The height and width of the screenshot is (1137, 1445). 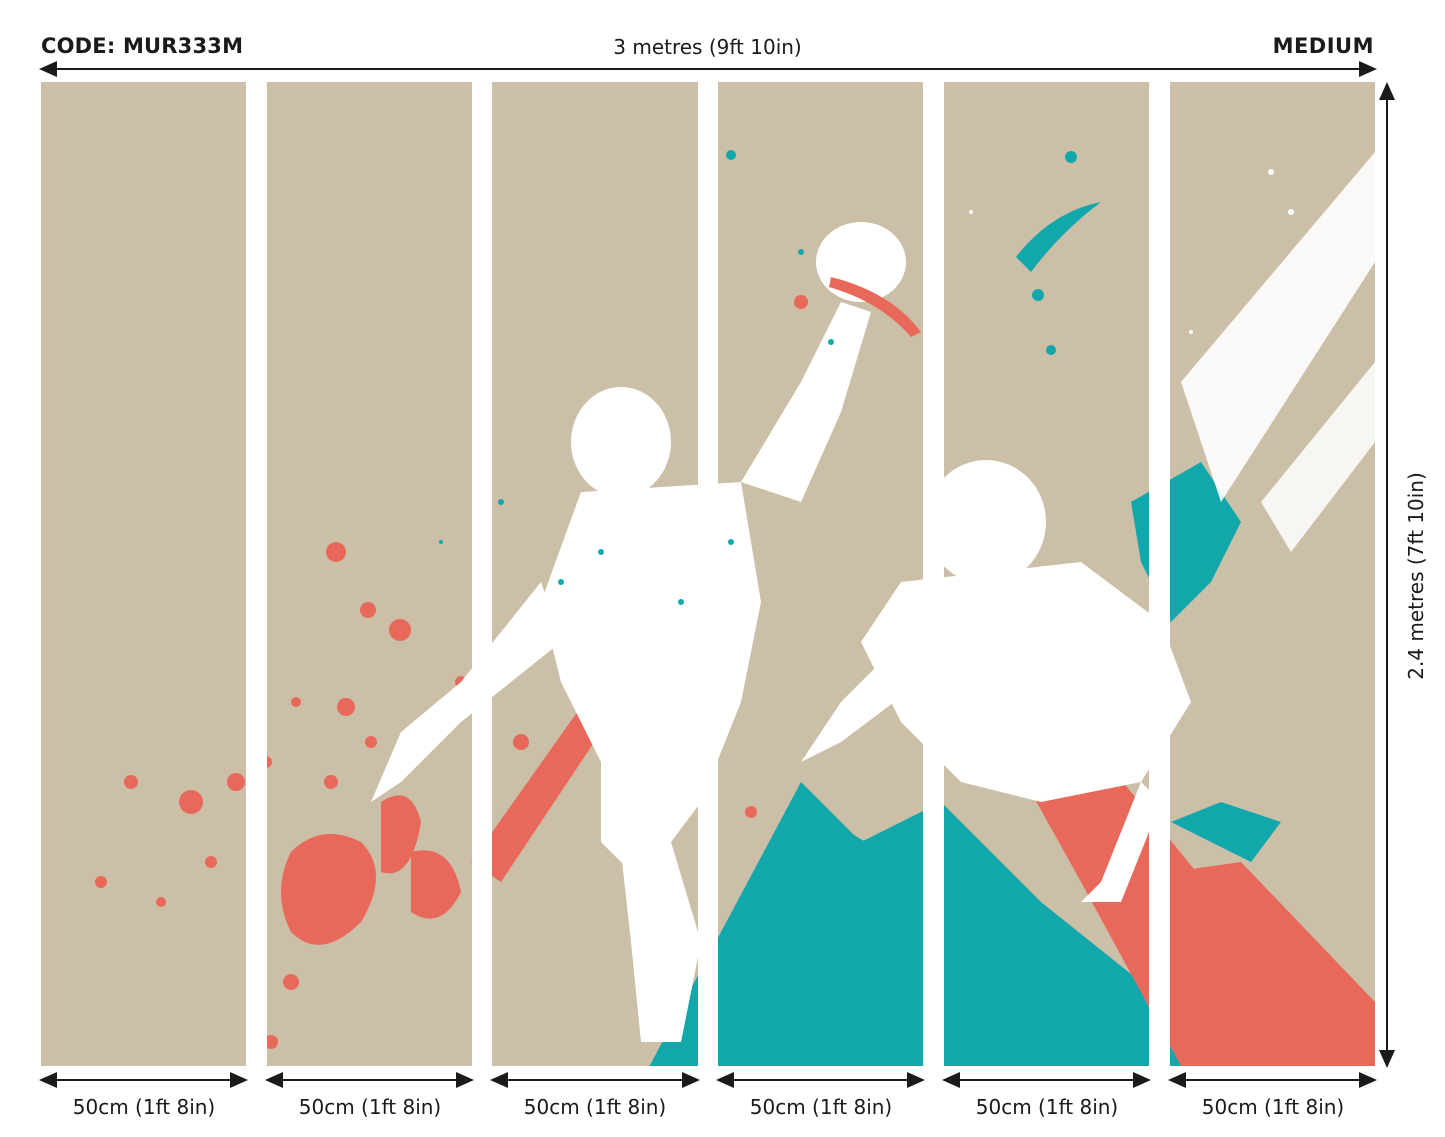 What do you see at coordinates (1387, 91) in the screenshot?
I see `arrow-up-icon` at bounding box center [1387, 91].